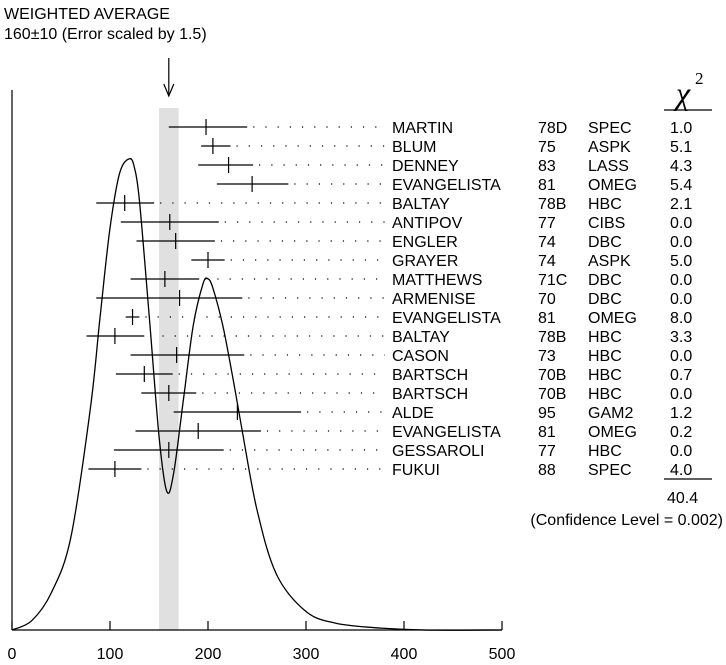 Image resolution: width=726 pixels, height=665 pixels. What do you see at coordinates (681, 413) in the screenshot?
I see `chi2-value: 1.2` at bounding box center [681, 413].